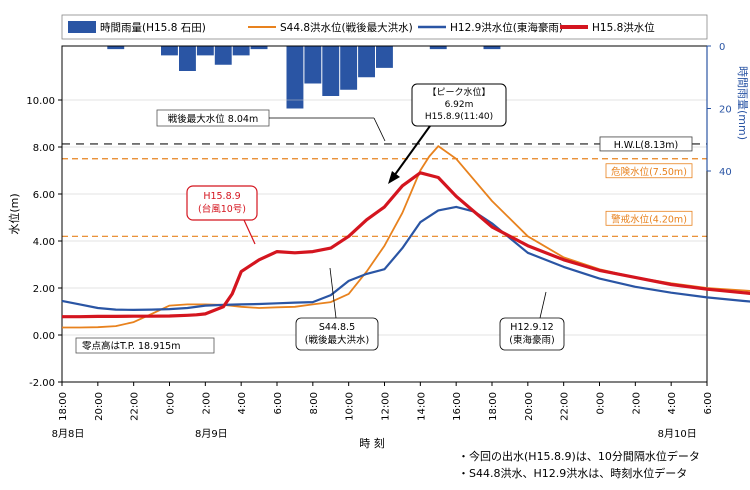 This screenshot has height=490, width=750. I want to click on x-tick-label: 14:00, so click(421, 406).